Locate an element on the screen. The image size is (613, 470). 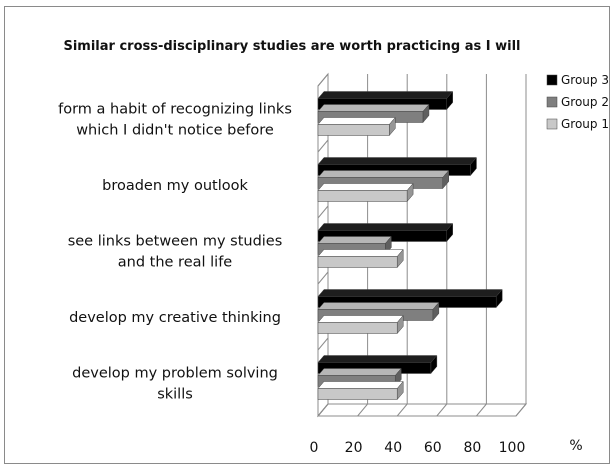
x-tick-label: 60 is located at coordinates (433, 448).